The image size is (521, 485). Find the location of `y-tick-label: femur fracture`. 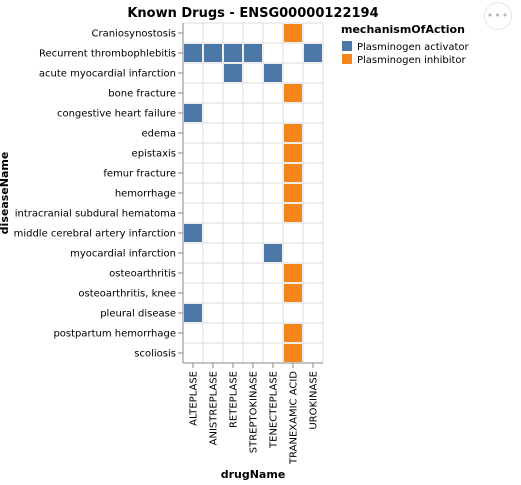

y-tick-label: femur fracture is located at coordinates (139, 174).